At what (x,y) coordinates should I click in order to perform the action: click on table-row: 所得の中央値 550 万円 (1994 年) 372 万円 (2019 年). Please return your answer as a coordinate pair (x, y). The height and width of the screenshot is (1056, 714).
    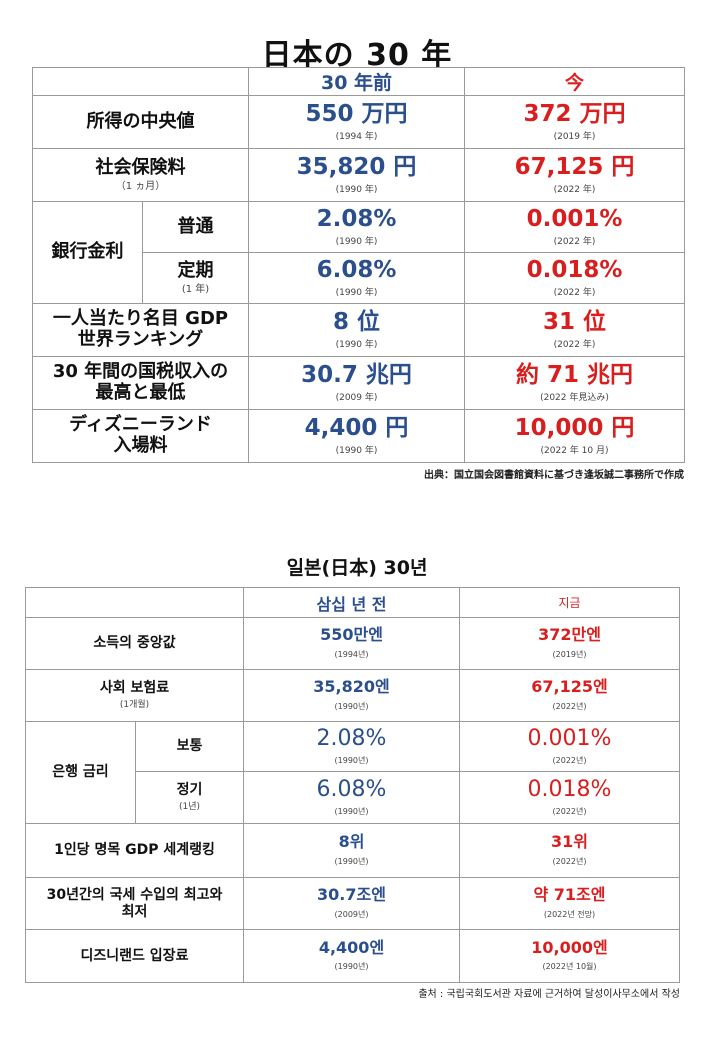
    Looking at the image, I should click on (358, 122).